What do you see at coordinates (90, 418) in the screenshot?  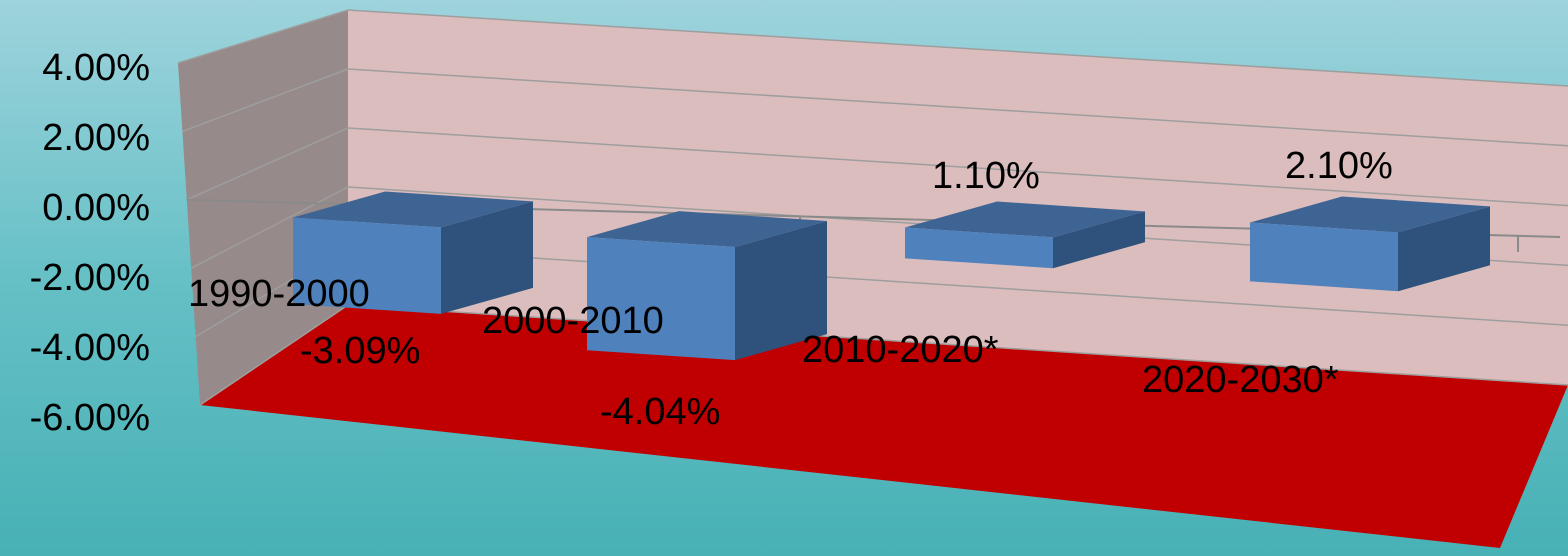 I see `tick-label: -6.00%` at bounding box center [90, 418].